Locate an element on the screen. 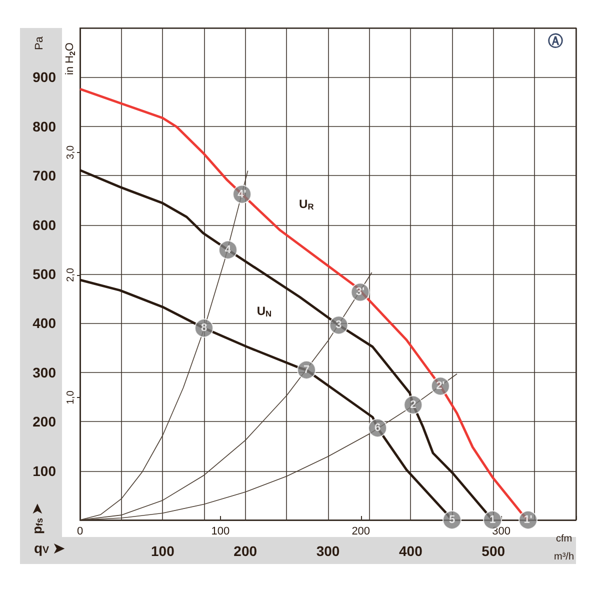 This screenshot has width=600, height=591. x-tick-label: 500 is located at coordinates (494, 551).